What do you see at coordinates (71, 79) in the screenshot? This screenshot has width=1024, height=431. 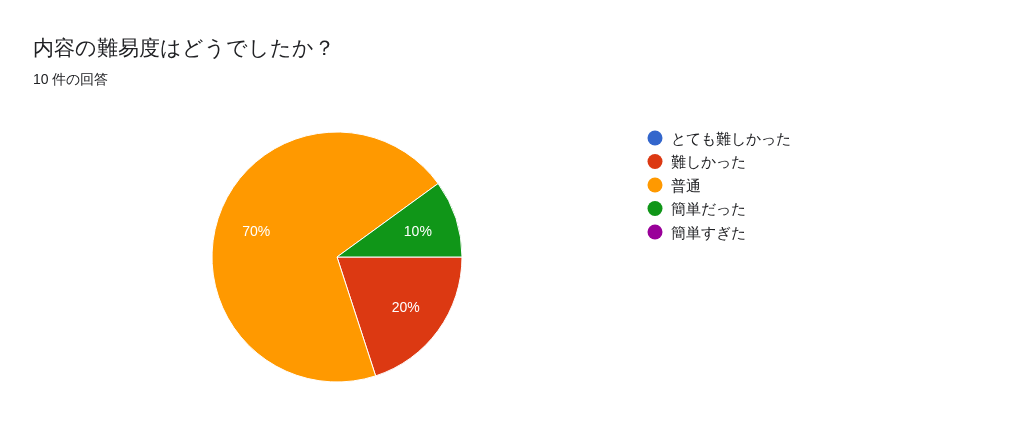 I see `text: 10 件の回答` at bounding box center [71, 79].